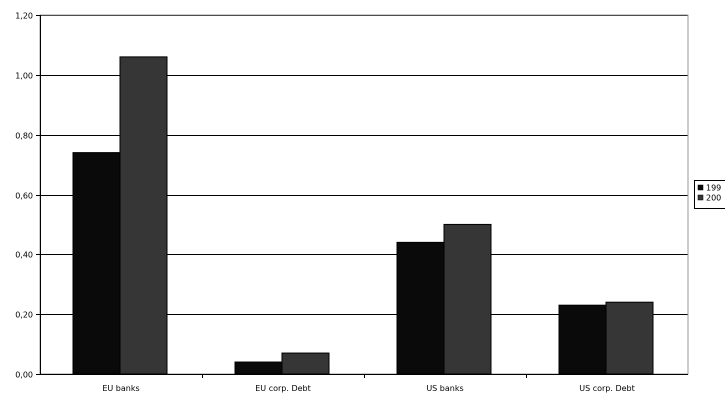 The image size is (725, 396). I want to click on x-tick-label: EU corp. Debt, so click(283, 388).